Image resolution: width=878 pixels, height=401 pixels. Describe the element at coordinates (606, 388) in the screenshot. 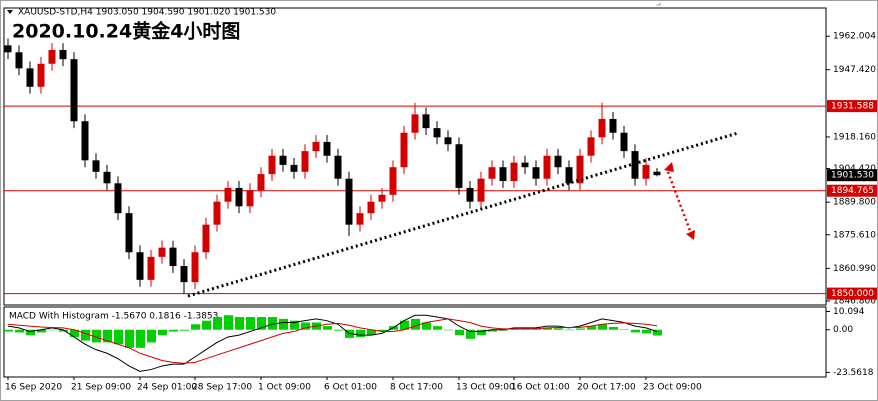

I see `x-tick-label: 20 Oct 17:00` at that location.